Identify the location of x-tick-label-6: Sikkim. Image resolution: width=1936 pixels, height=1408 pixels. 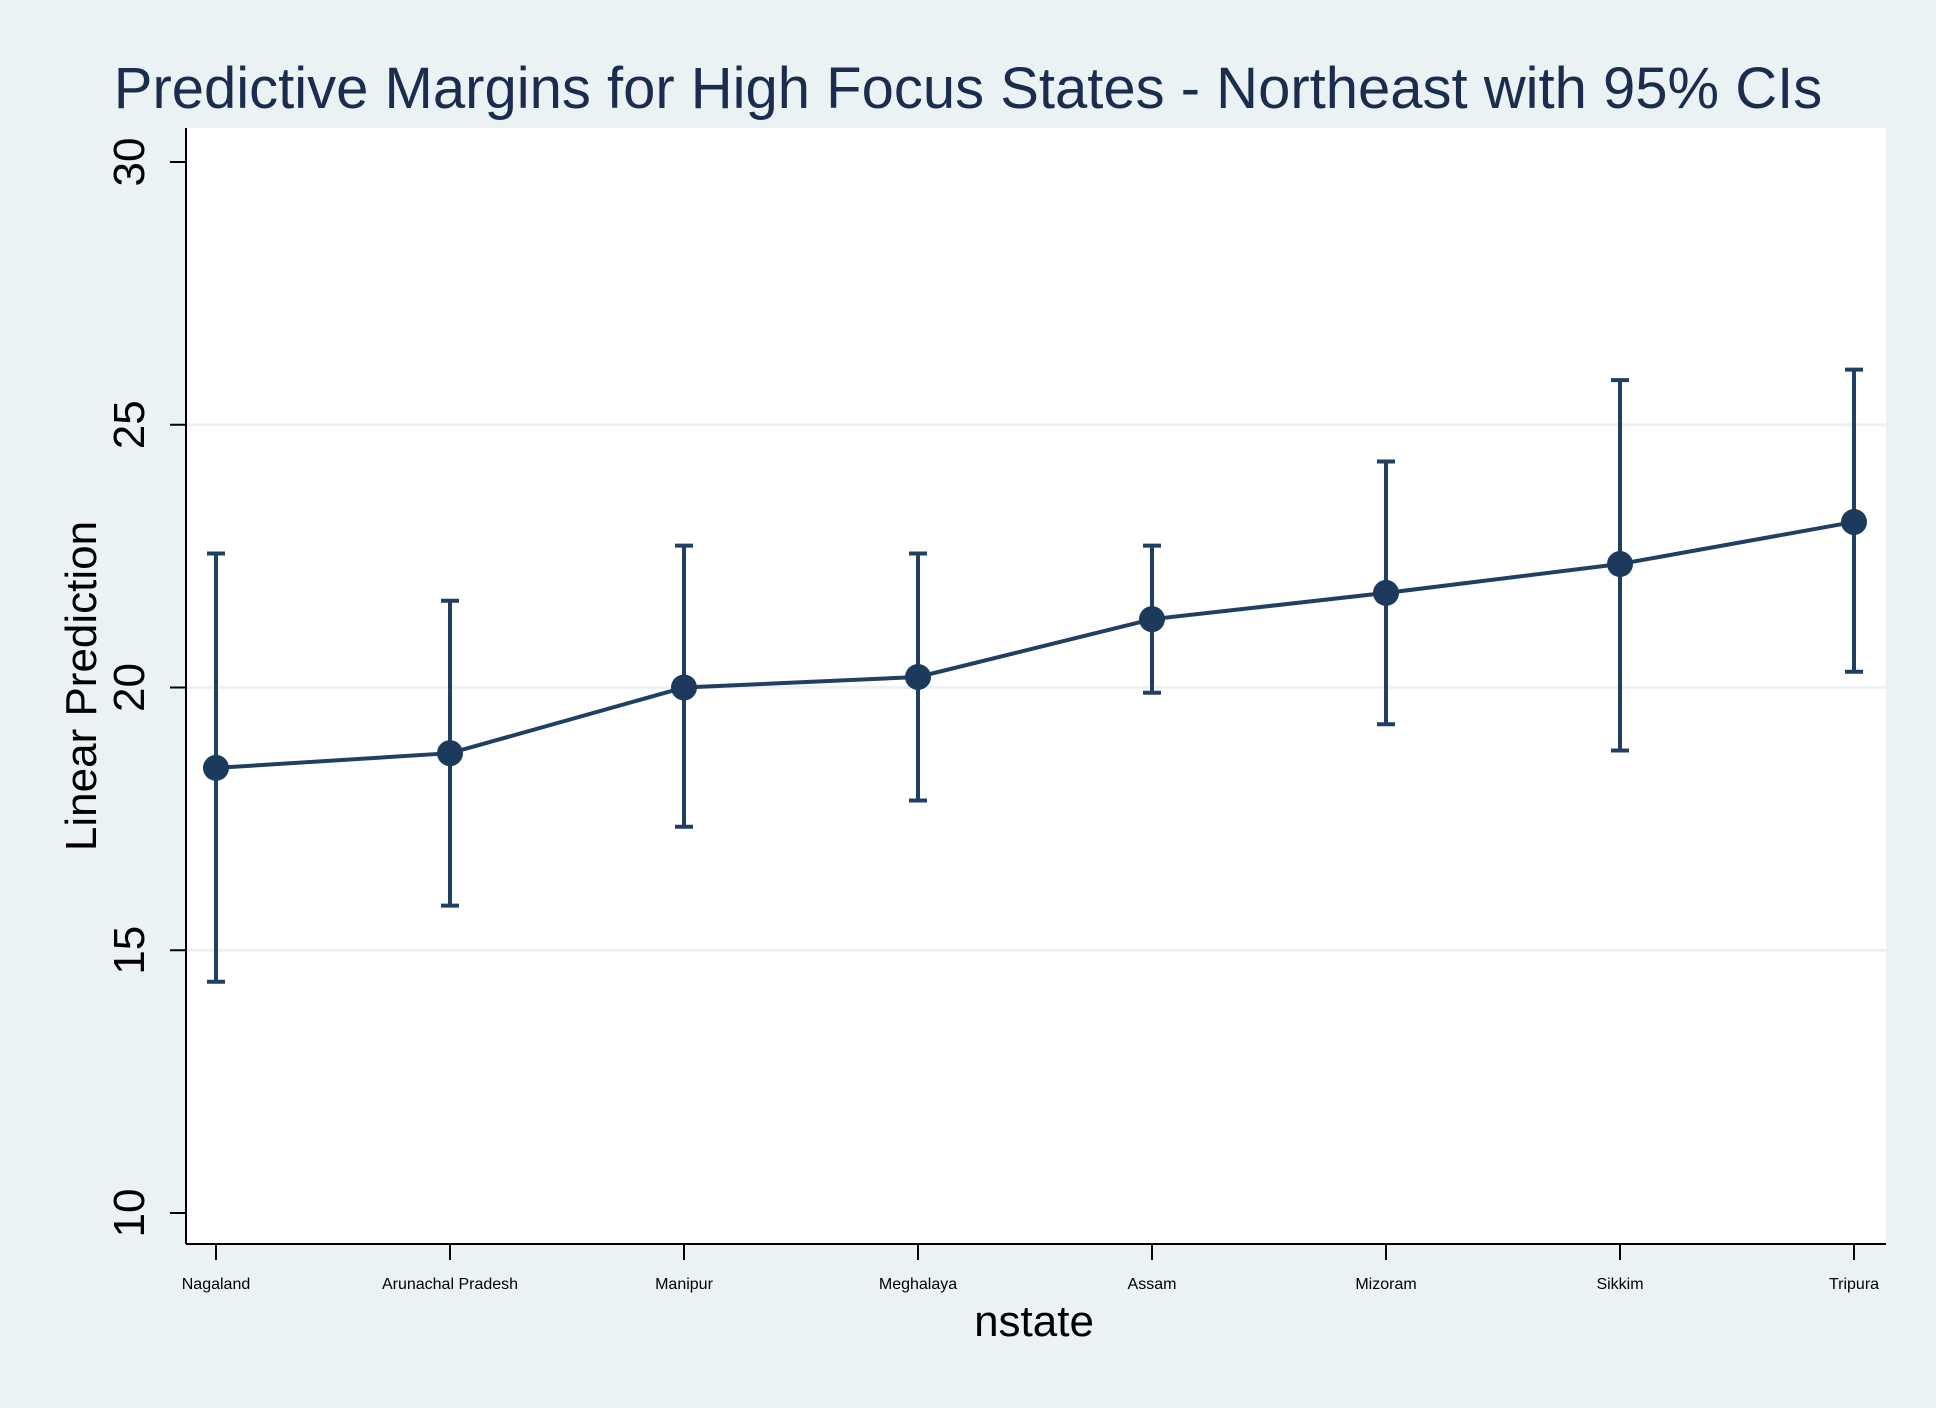
(1619, 1284).